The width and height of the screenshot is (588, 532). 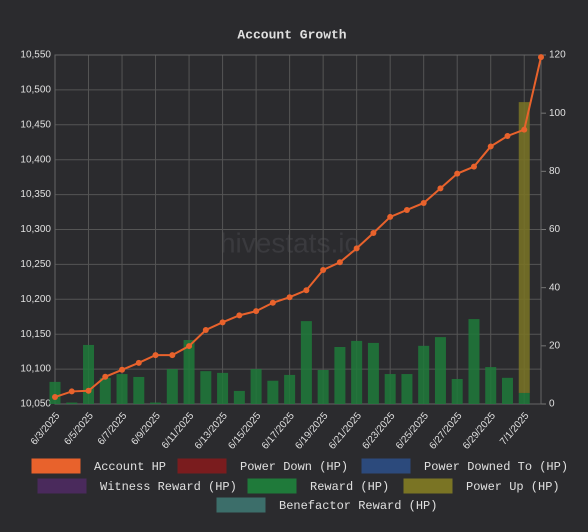 What do you see at coordinates (445, 430) in the screenshot?
I see `x-tick-label: 6/27/2025` at bounding box center [445, 430].